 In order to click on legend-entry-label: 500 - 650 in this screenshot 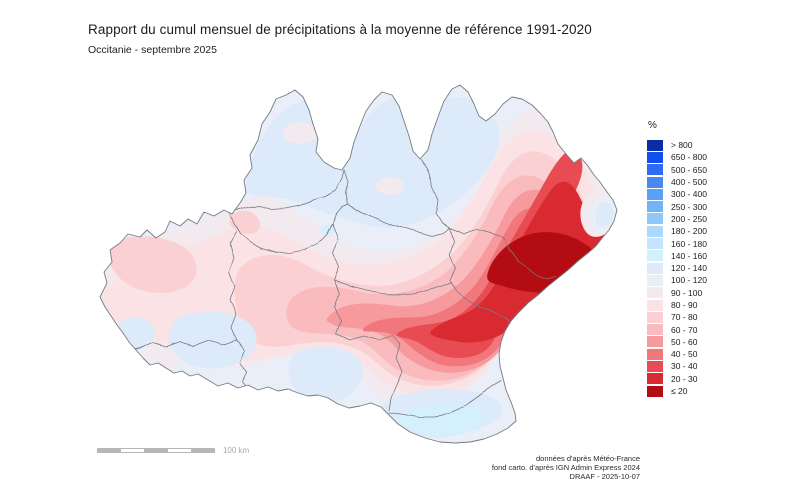, I will do `click(689, 169)`.